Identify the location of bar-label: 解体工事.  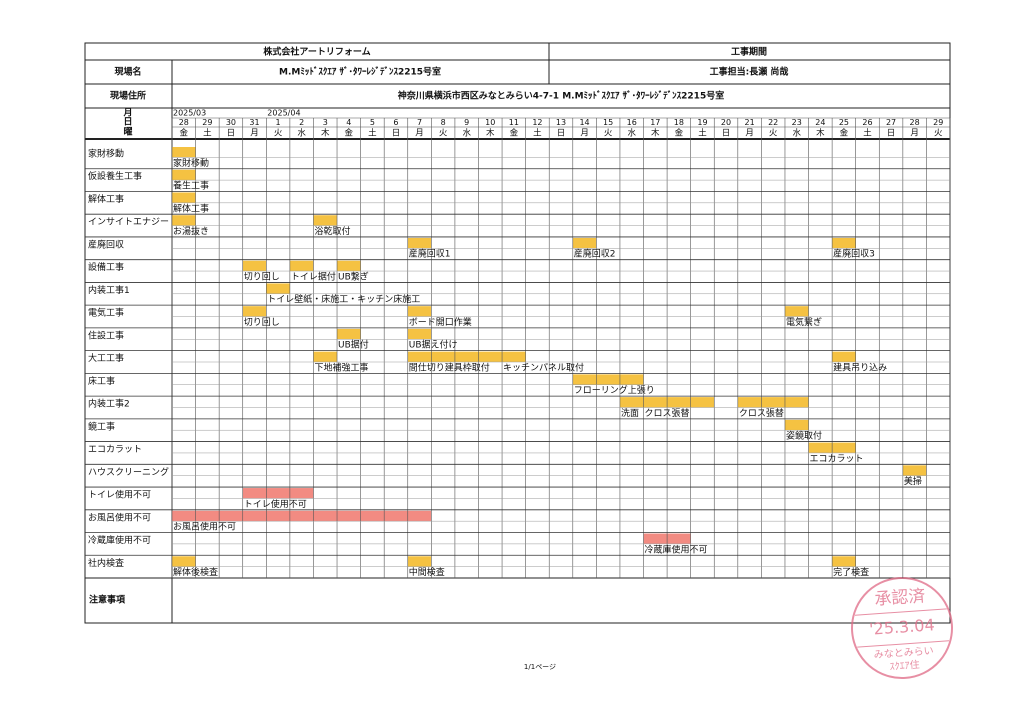
(191, 208).